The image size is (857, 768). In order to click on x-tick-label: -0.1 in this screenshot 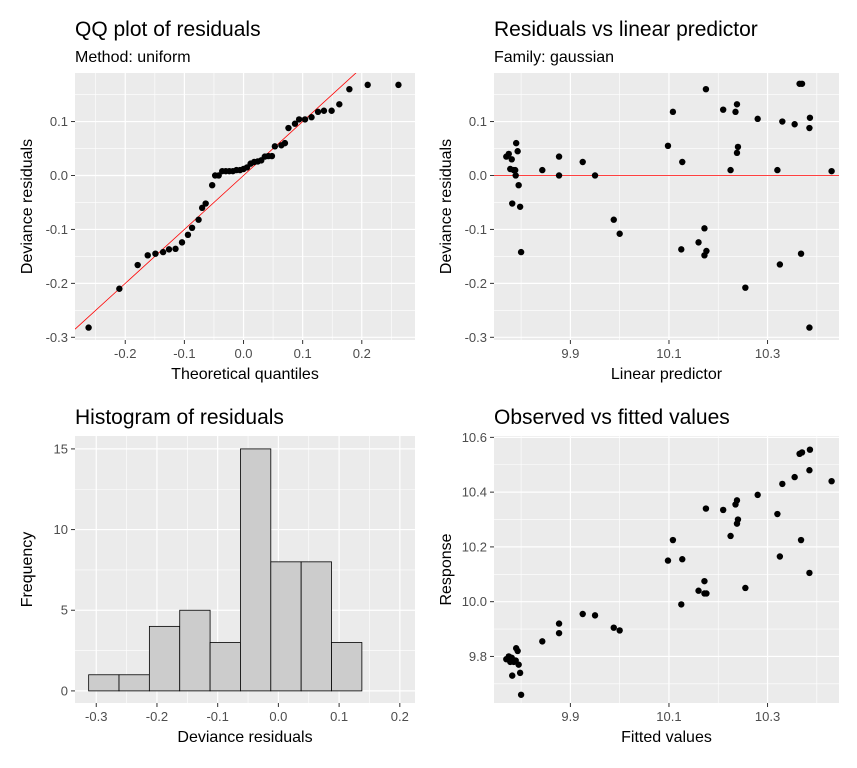, I will do `click(217, 716)`.